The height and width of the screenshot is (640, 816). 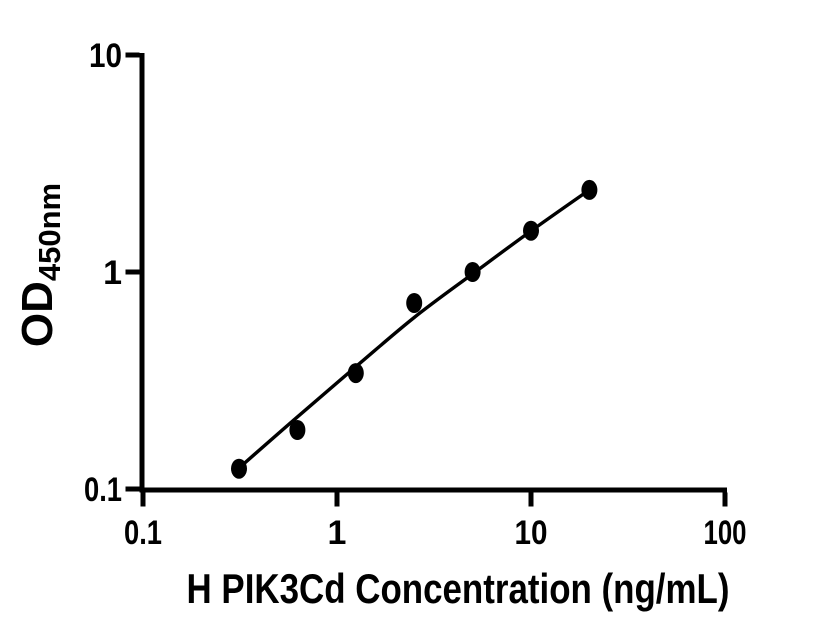 What do you see at coordinates (132, 272) in the screenshot?
I see `y-axis-ticks` at bounding box center [132, 272].